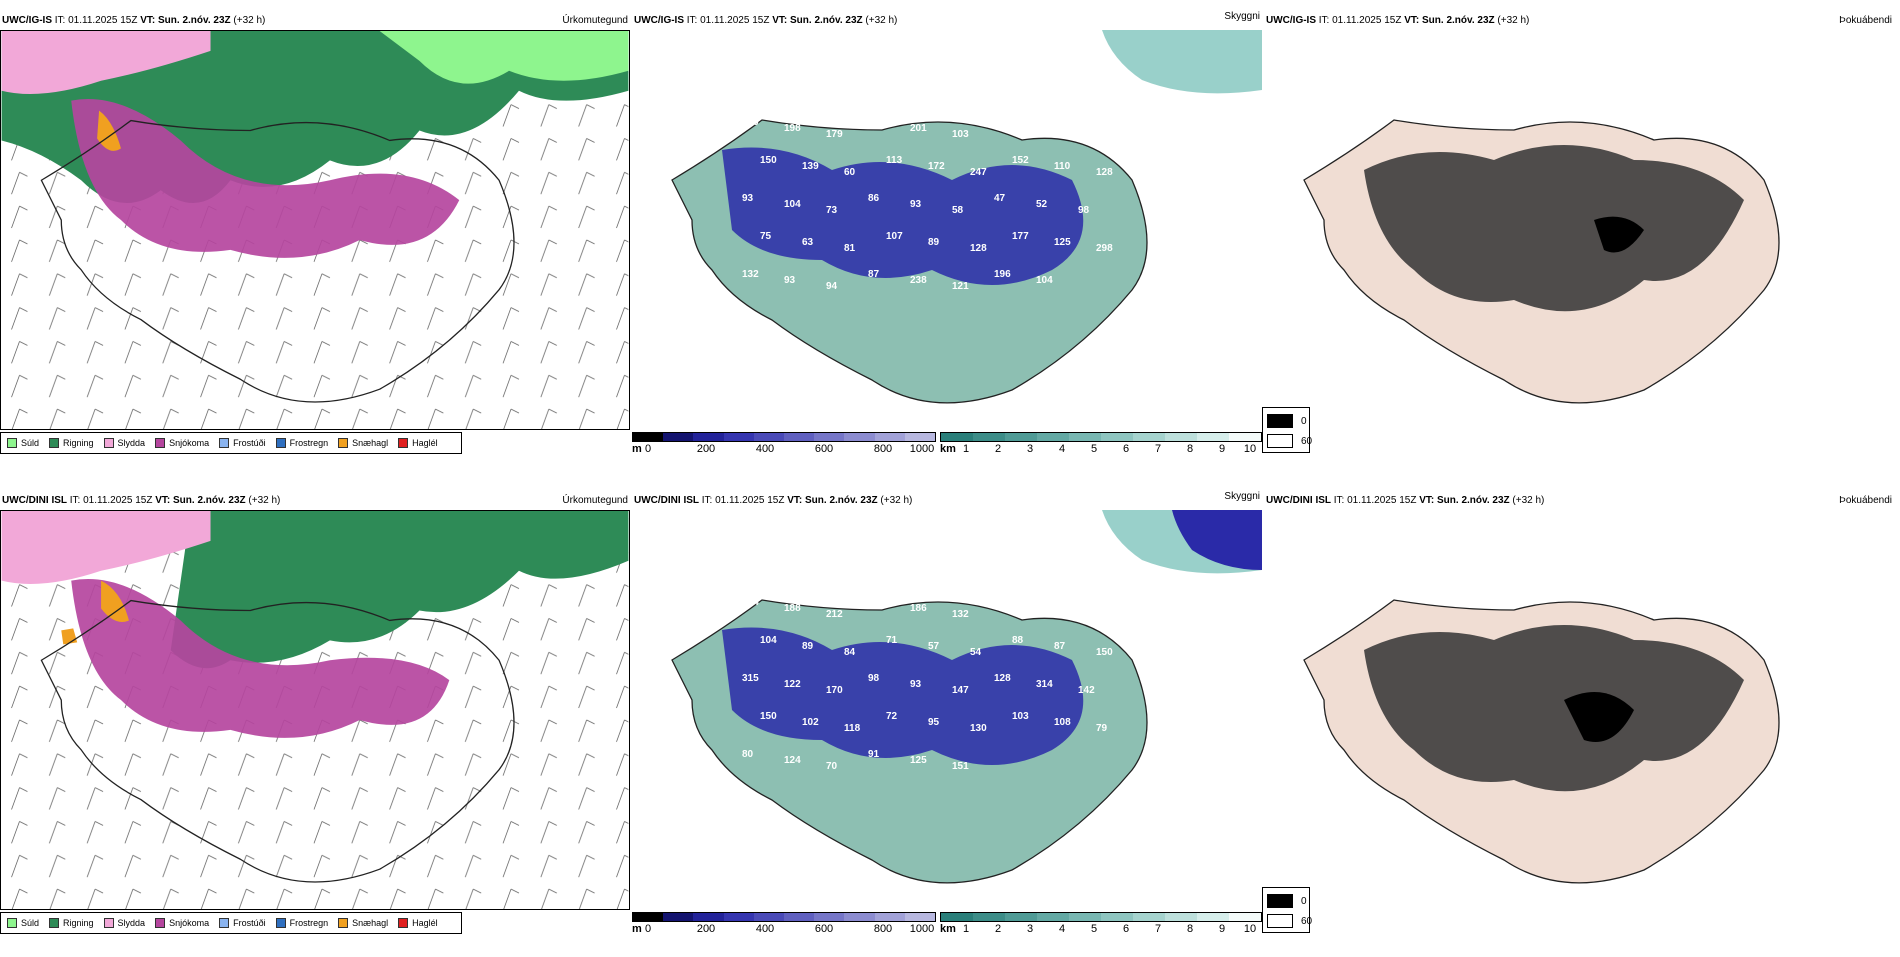 Image resolution: width=1900 pixels, height=957 pixels. Describe the element at coordinates (309, 443) in the screenshot. I see `legend-label: Frostregn` at that location.